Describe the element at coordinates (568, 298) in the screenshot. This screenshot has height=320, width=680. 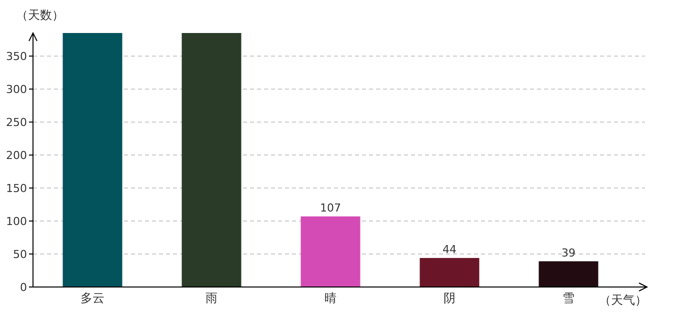
I see `x-tick-label: 雪` at that location.